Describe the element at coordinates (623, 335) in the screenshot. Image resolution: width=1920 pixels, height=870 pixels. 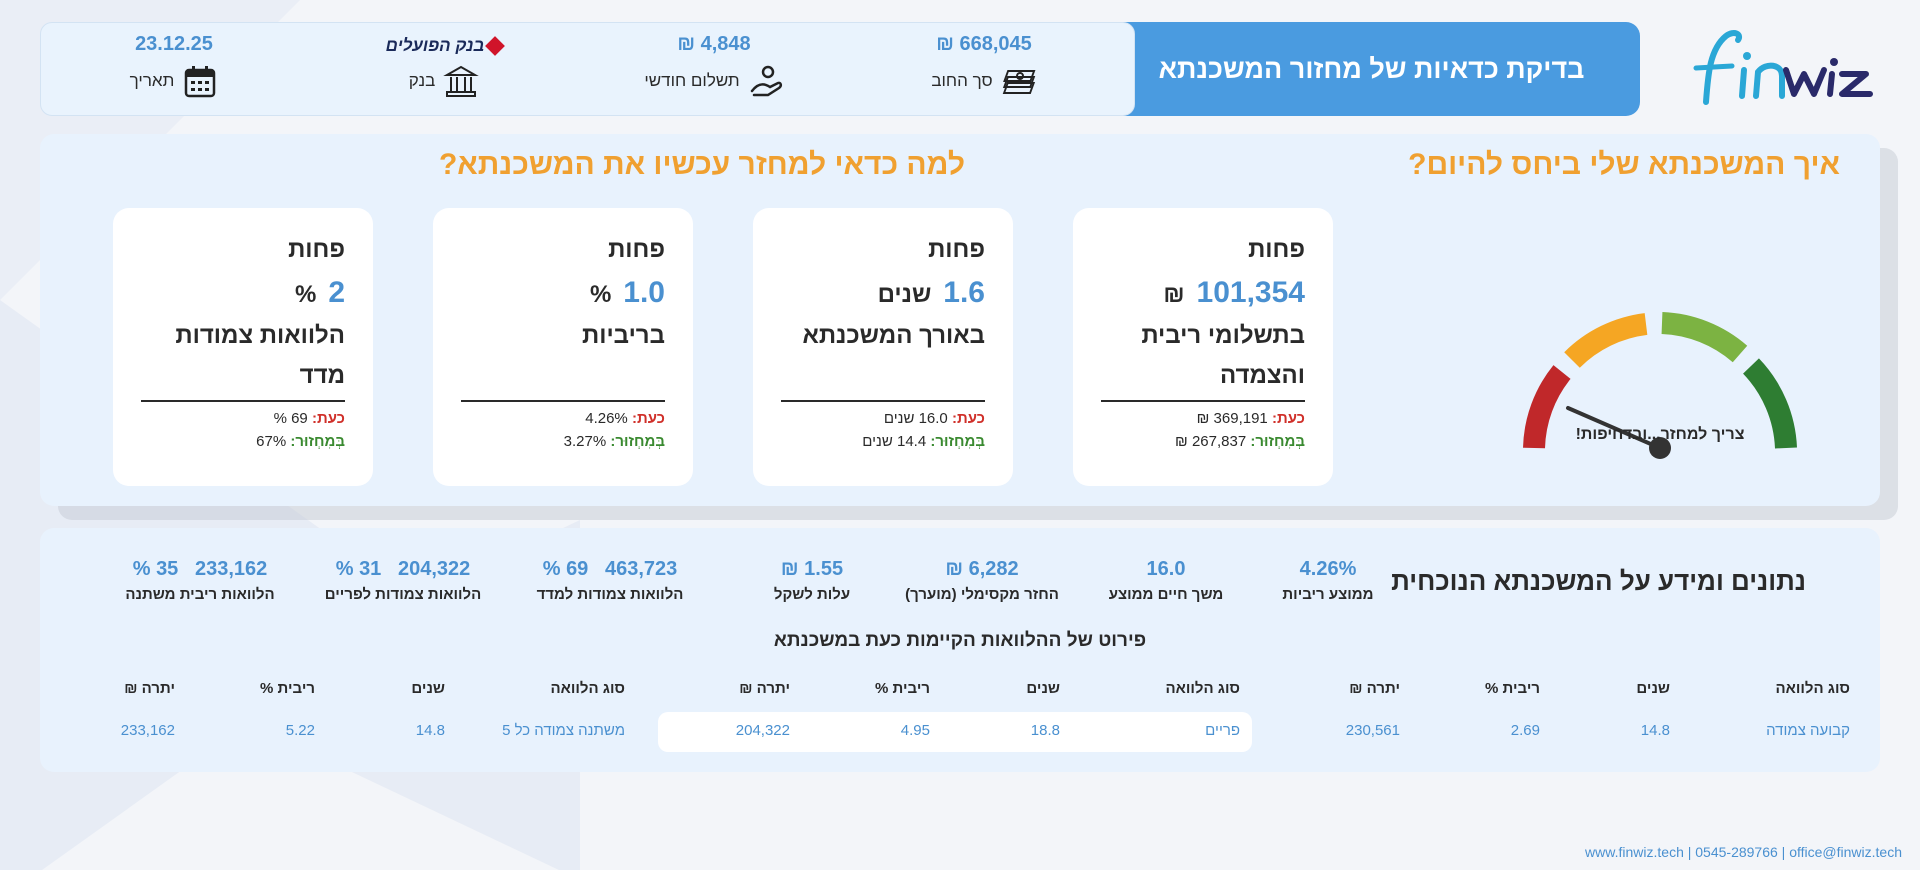
I see `card-description: בריביות` at that location.